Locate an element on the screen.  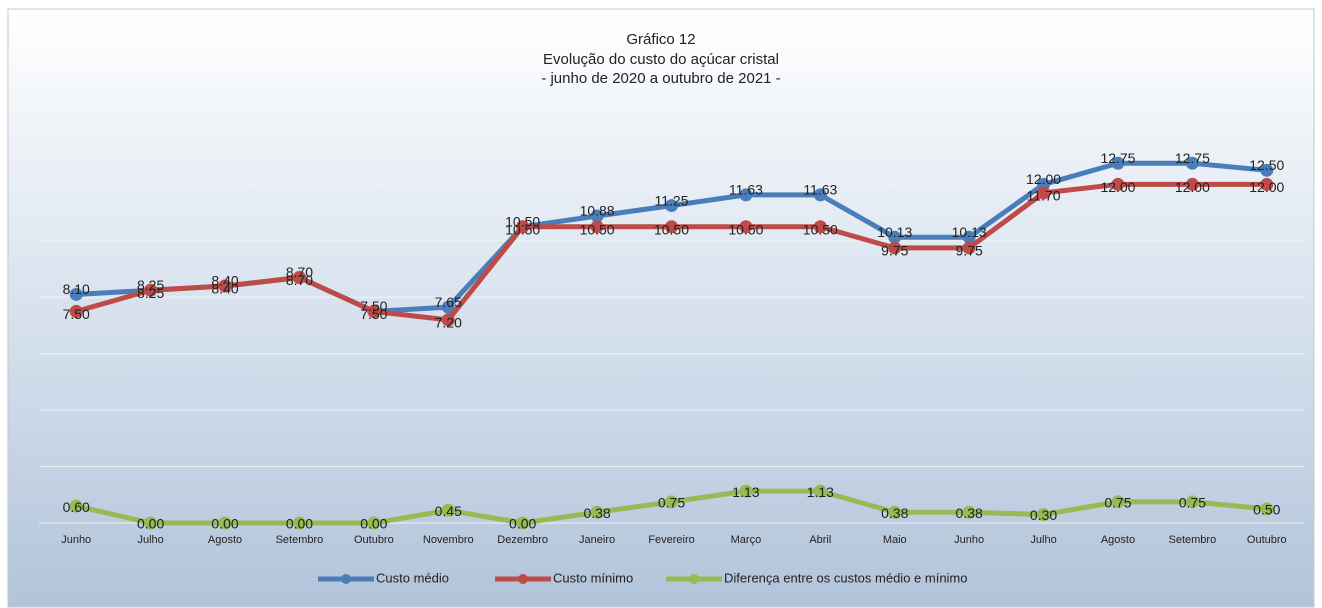
x-tick-label: Setembro is located at coordinates (300, 540).